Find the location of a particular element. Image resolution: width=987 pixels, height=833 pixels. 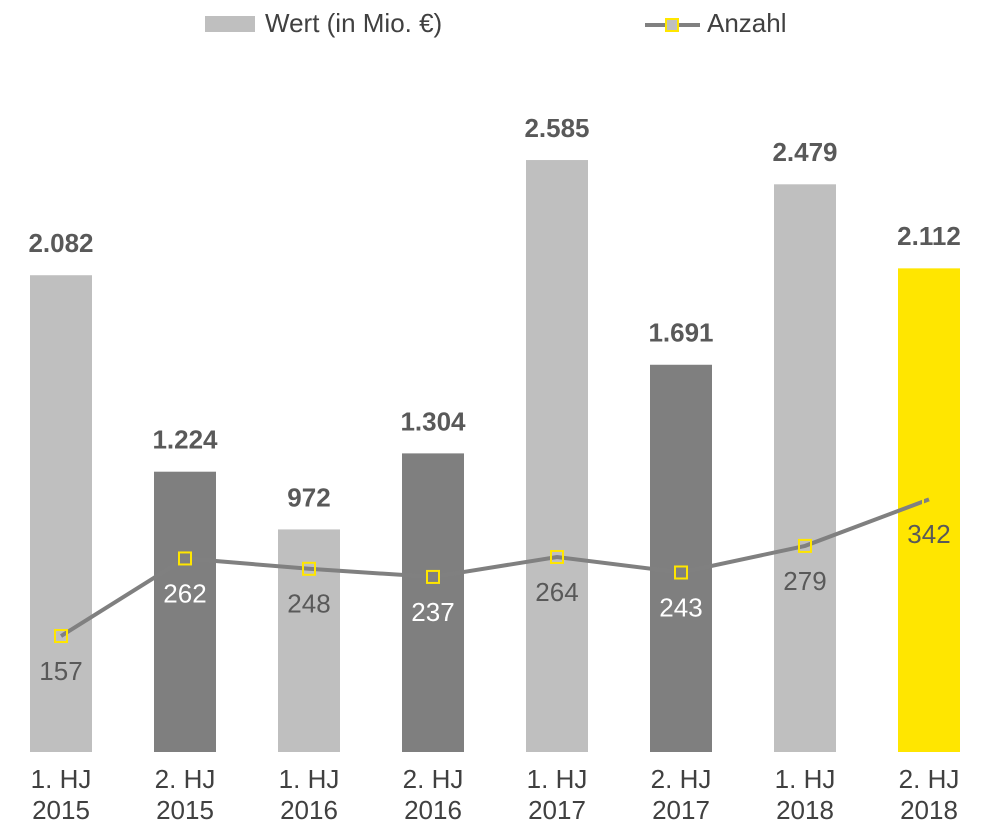

bar-value-label: 1.304 is located at coordinates (433, 421).